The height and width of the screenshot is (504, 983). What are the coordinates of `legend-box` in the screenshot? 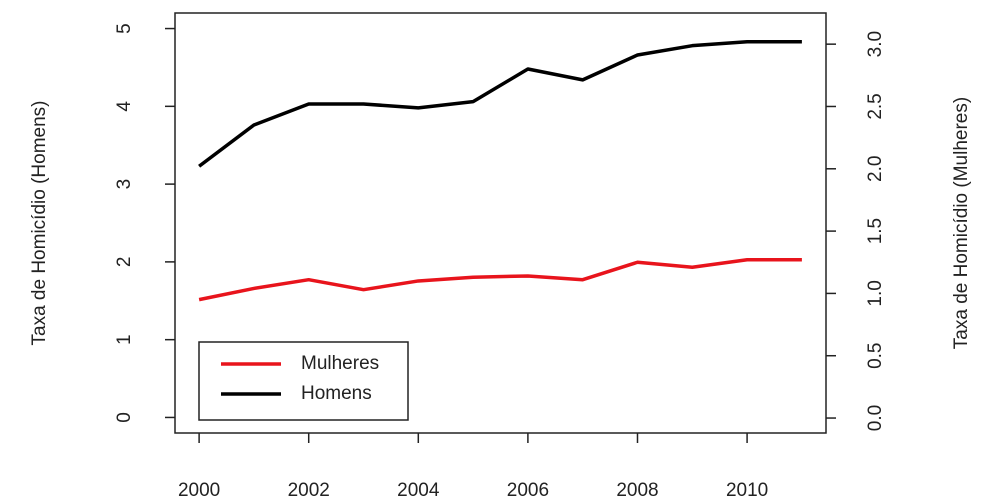 It's located at (303, 381).